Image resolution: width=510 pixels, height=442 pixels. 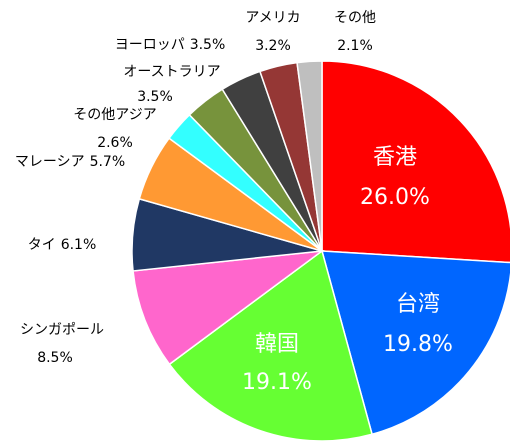 What do you see at coordinates (272, 18) in the screenshot?
I see `slice-label: アメリカ` at bounding box center [272, 18].